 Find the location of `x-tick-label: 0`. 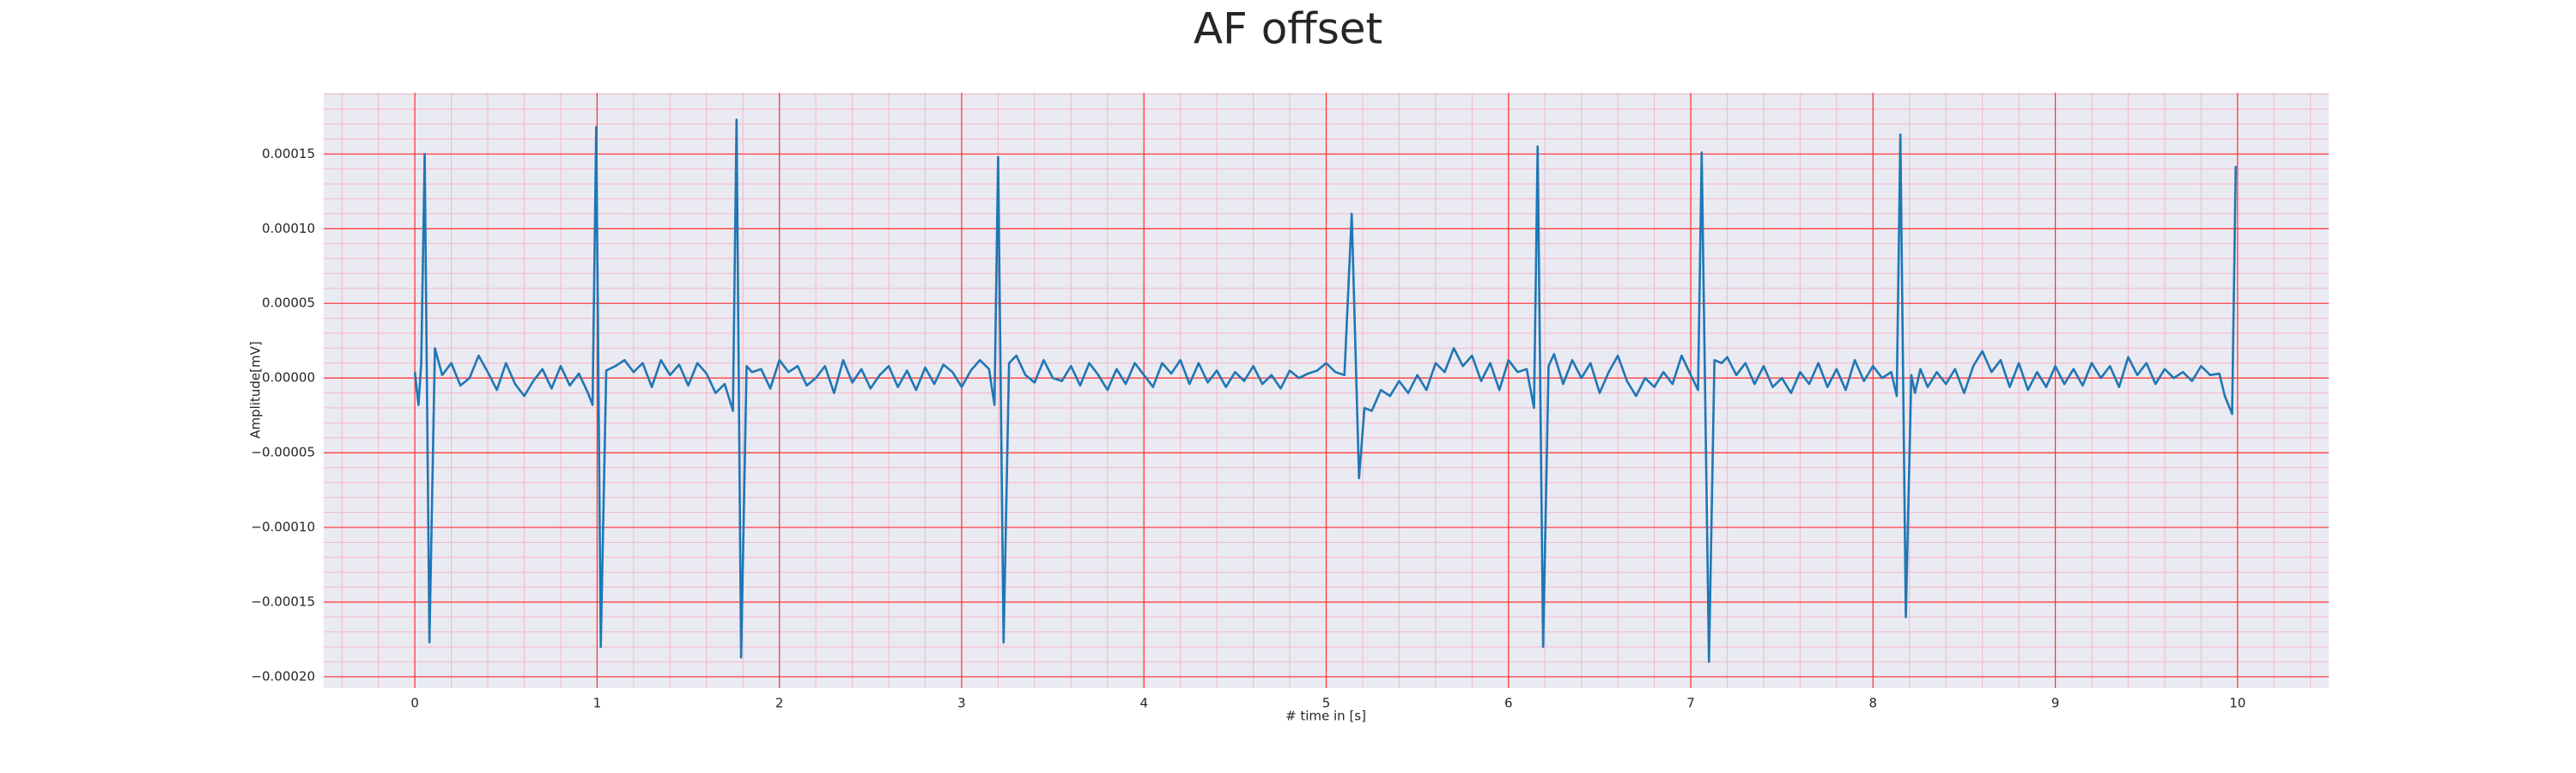

x-tick-label: 0 is located at coordinates (414, 703).